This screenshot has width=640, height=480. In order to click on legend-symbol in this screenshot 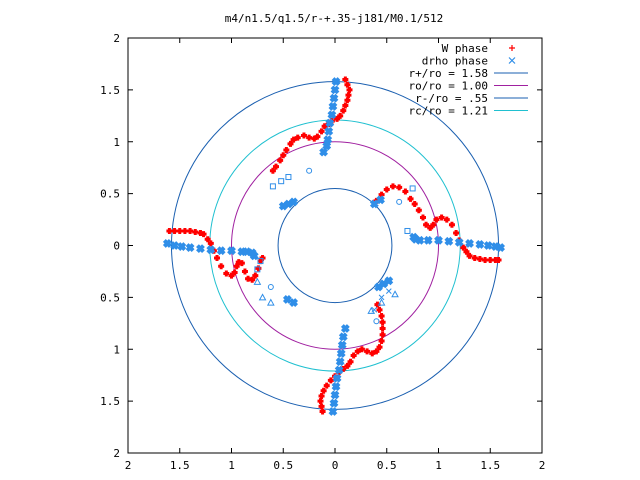, I will do `click(512, 48)`.